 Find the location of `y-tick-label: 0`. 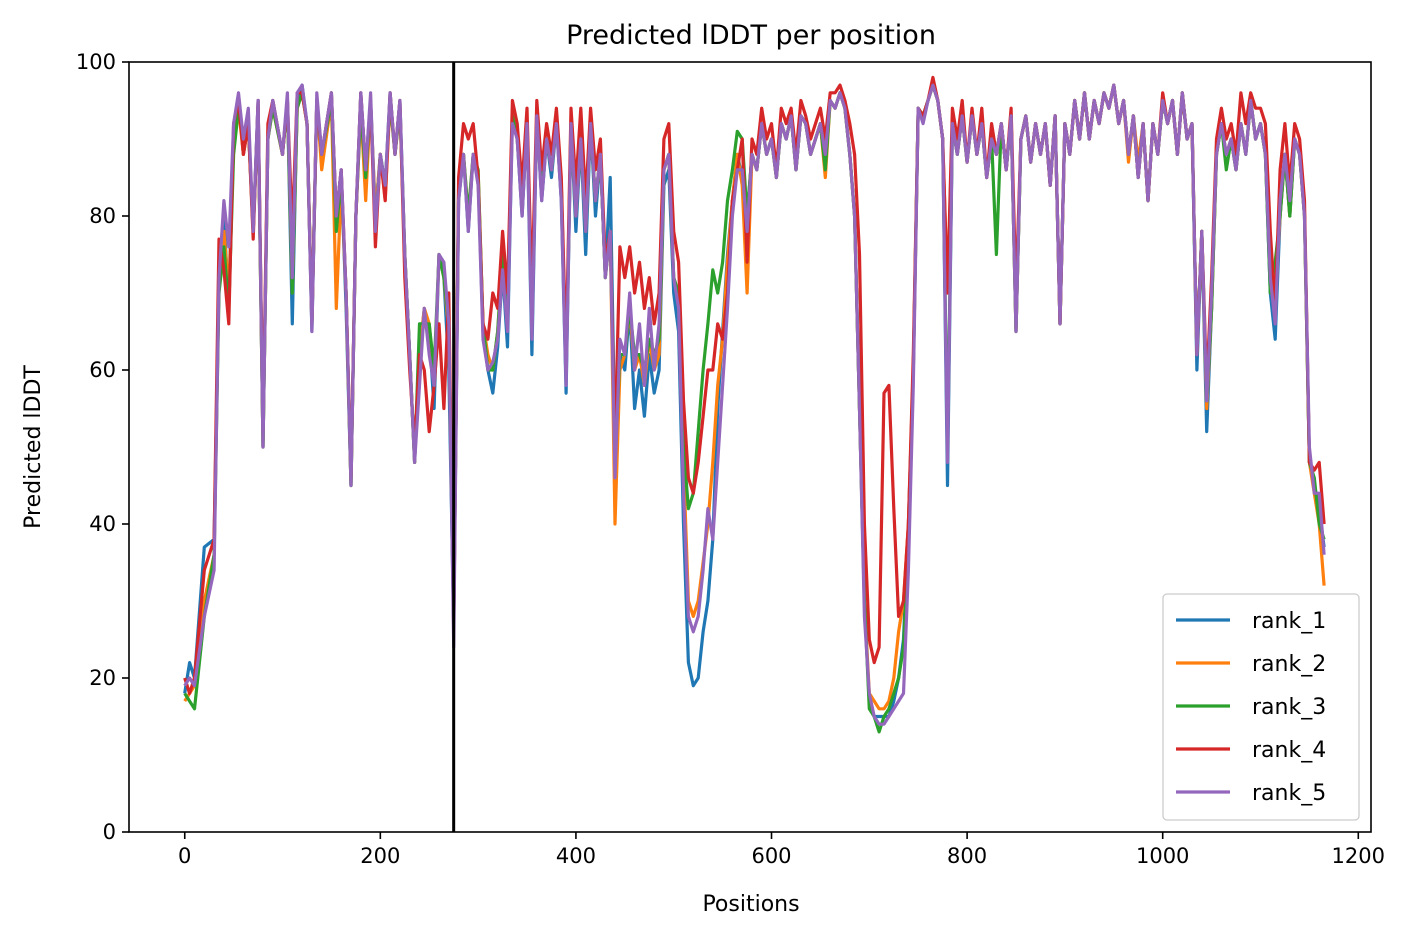

y-tick-label: 0 is located at coordinates (109, 832).